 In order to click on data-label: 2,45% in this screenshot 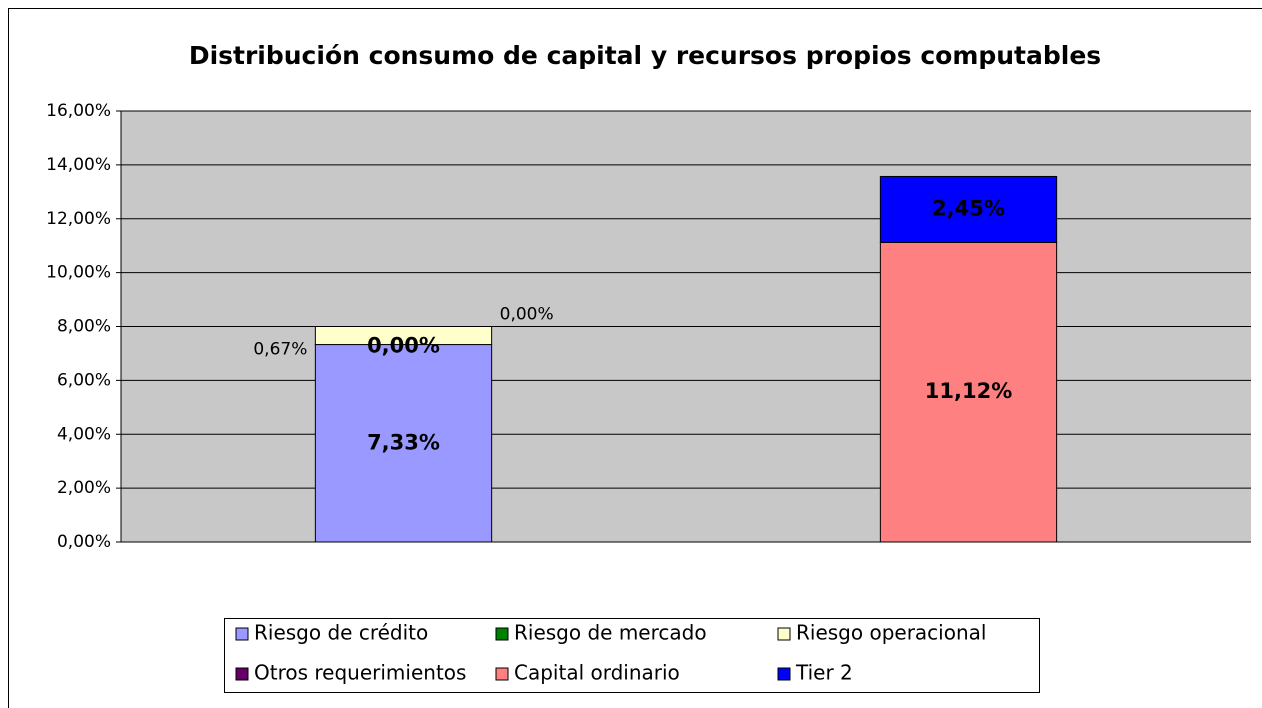, I will do `click(968, 208)`.